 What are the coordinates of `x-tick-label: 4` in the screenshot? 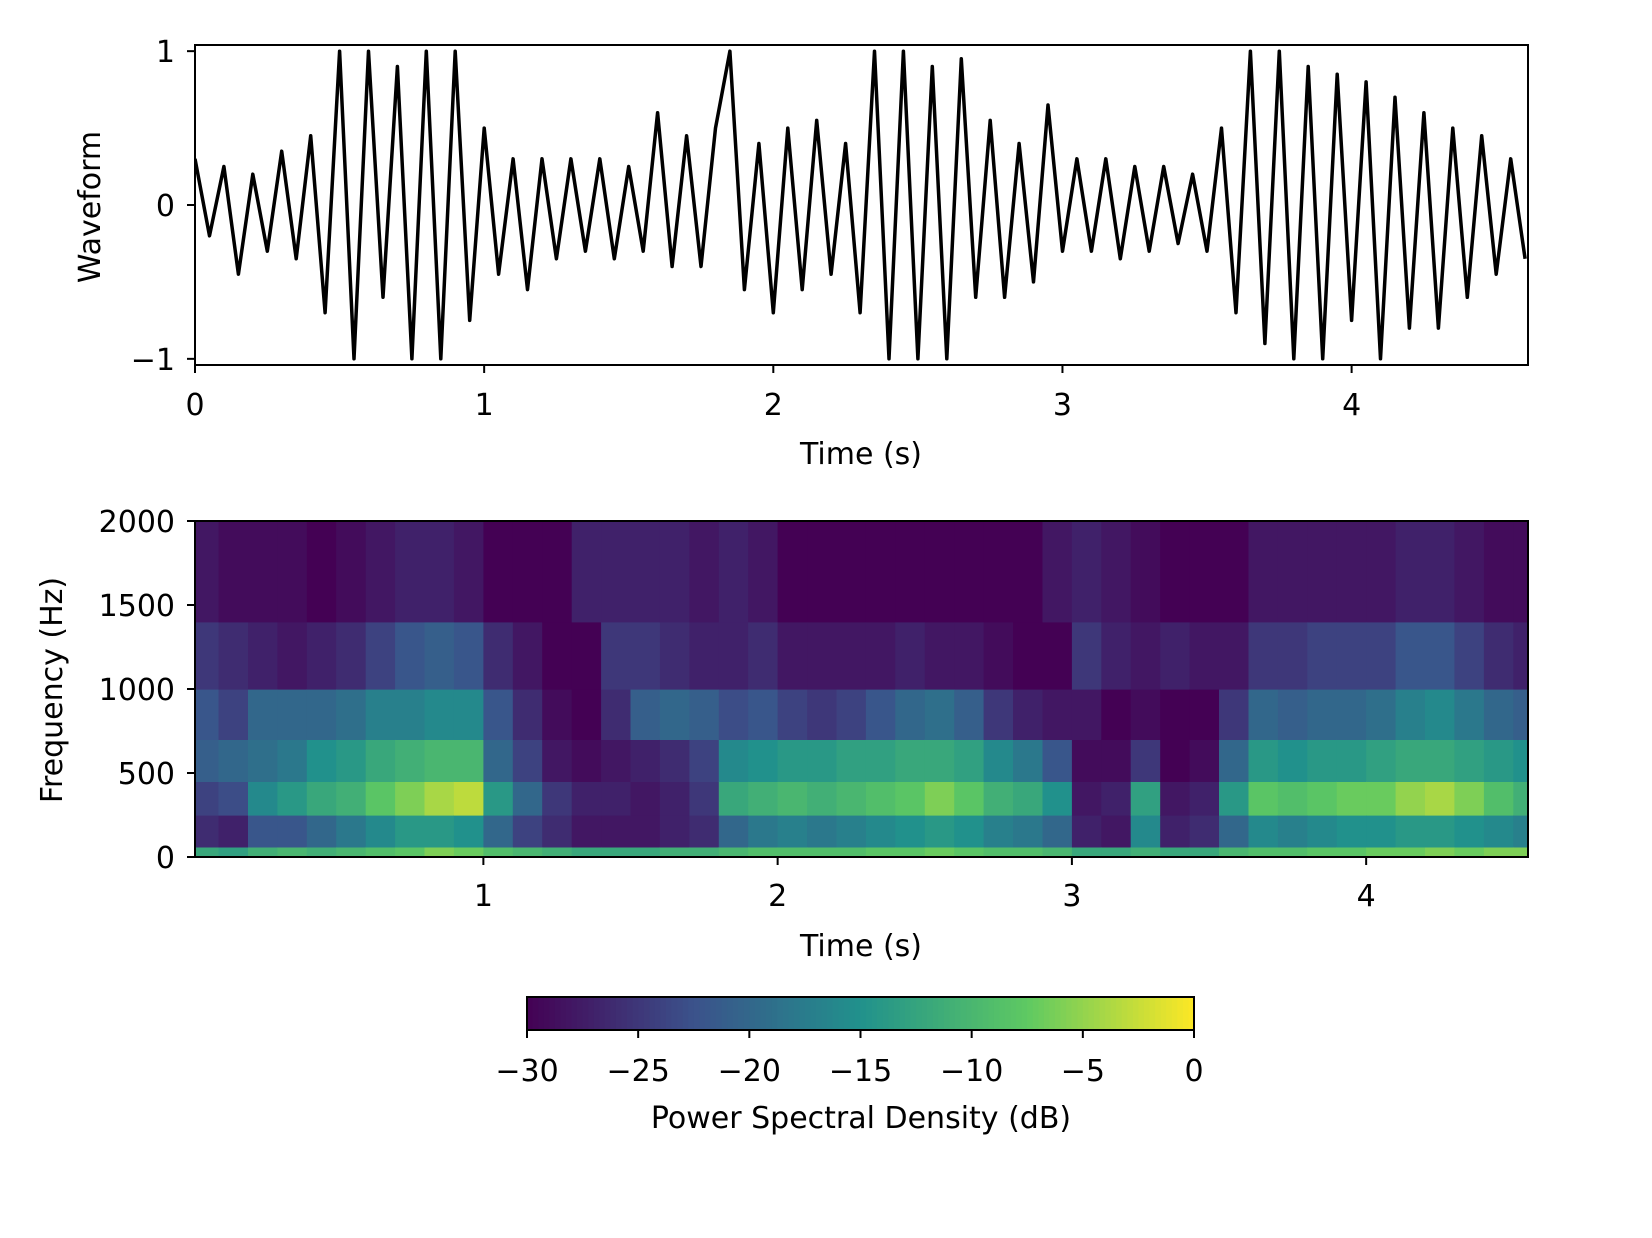 It's located at (1366, 896).